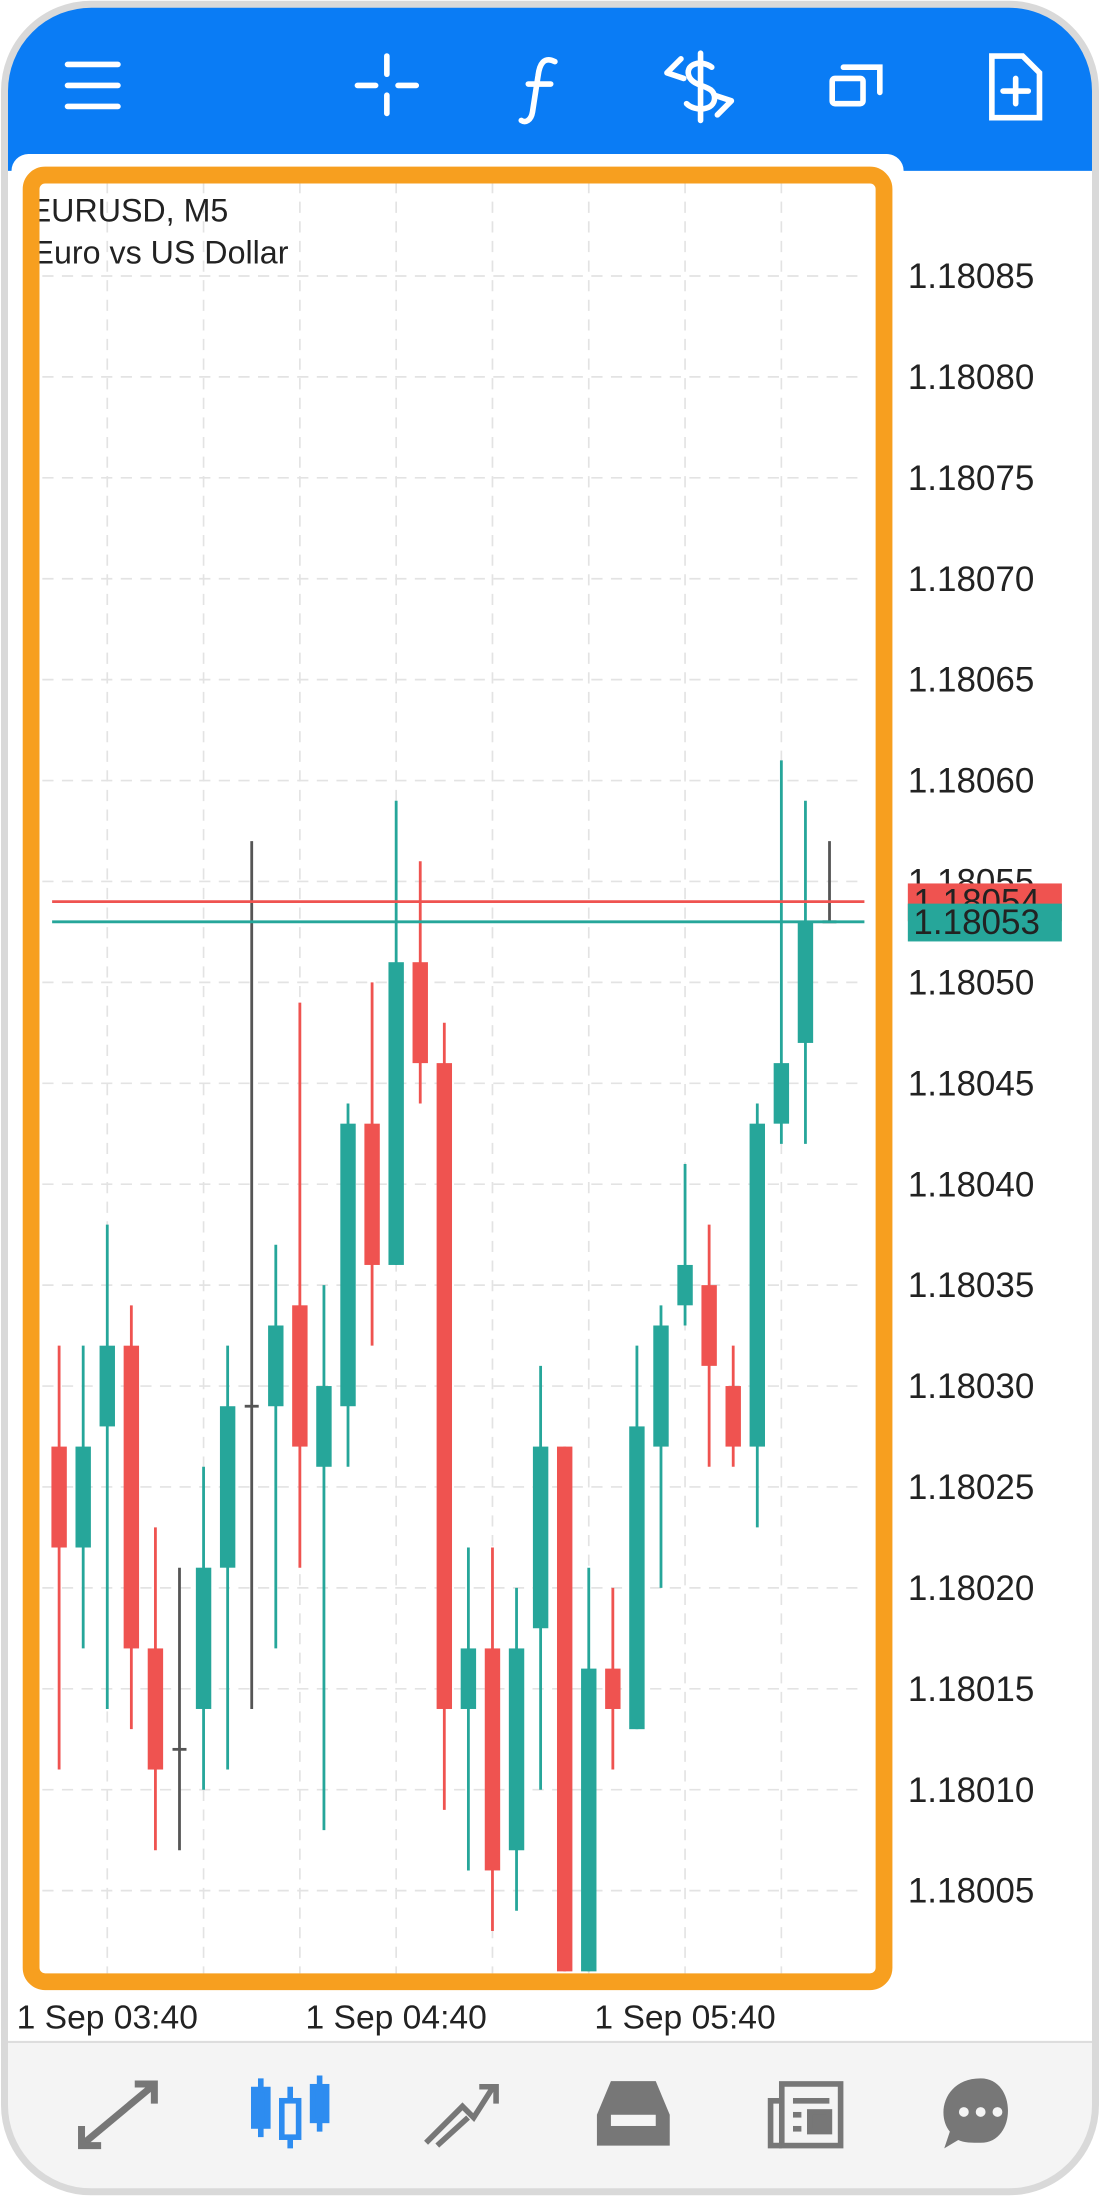 The height and width of the screenshot is (2196, 1100). Describe the element at coordinates (971, 1689) in the screenshot. I see `y-tick-label: 1.18015` at that location.